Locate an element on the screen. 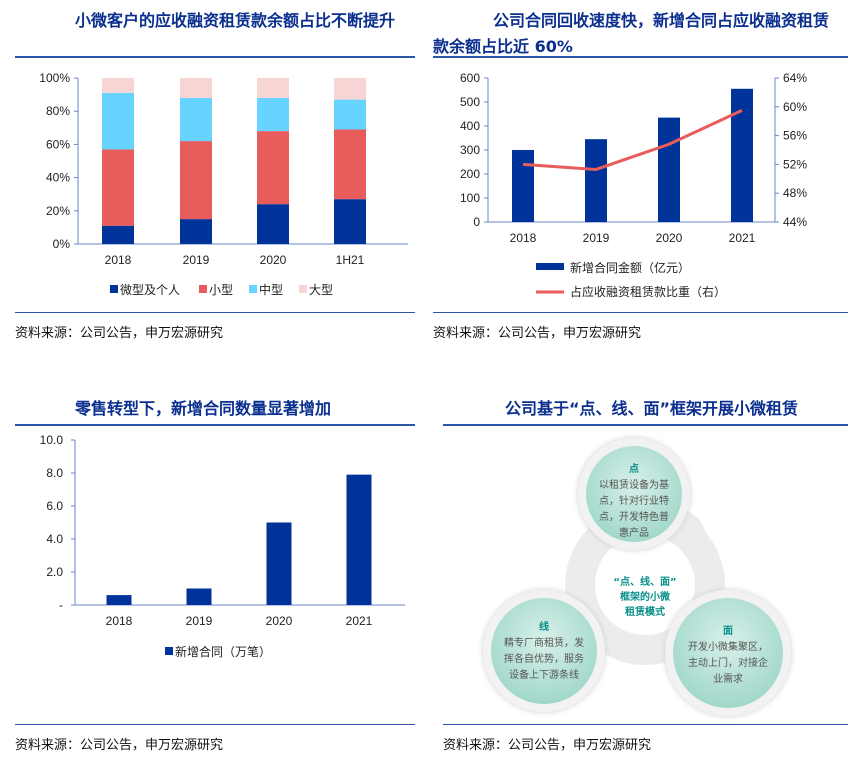 This screenshot has height=762, width=866. panel4-source: 资料来源：公司公告，申万宏源研究 is located at coordinates (547, 745).